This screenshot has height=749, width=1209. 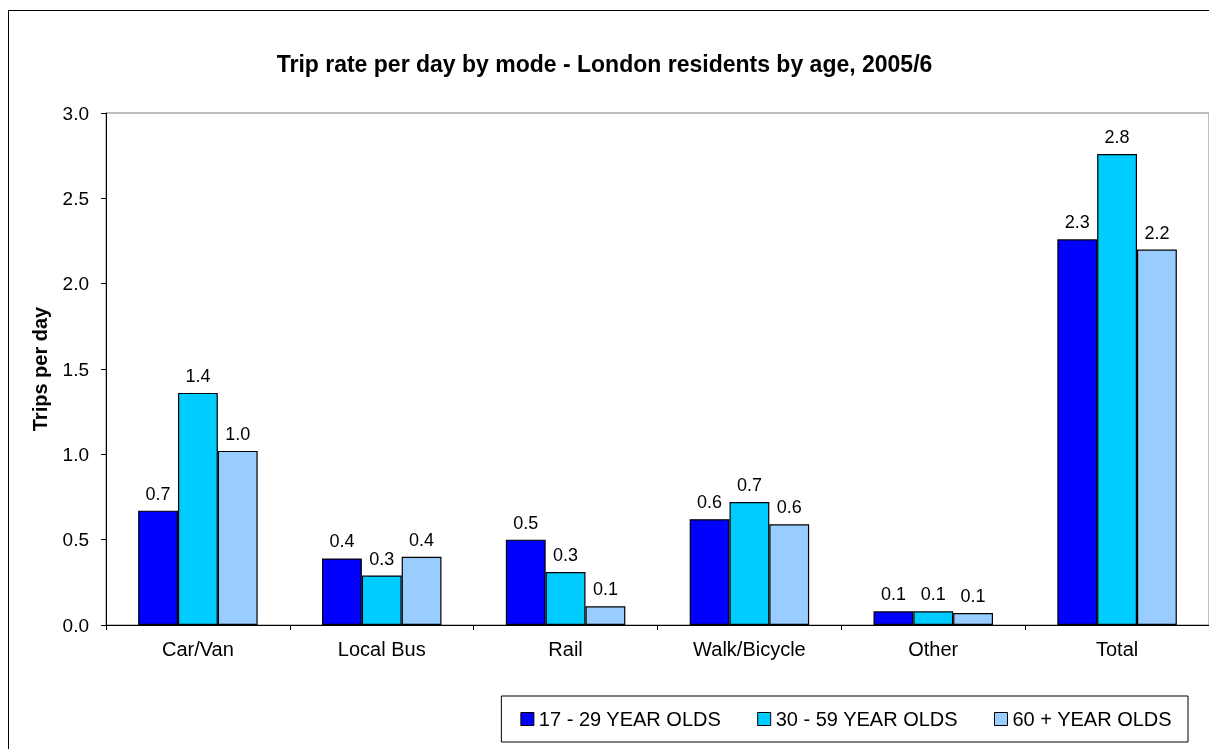 What do you see at coordinates (749, 649) in the screenshot?
I see `x-tick-label: Walk/Bicycle` at bounding box center [749, 649].